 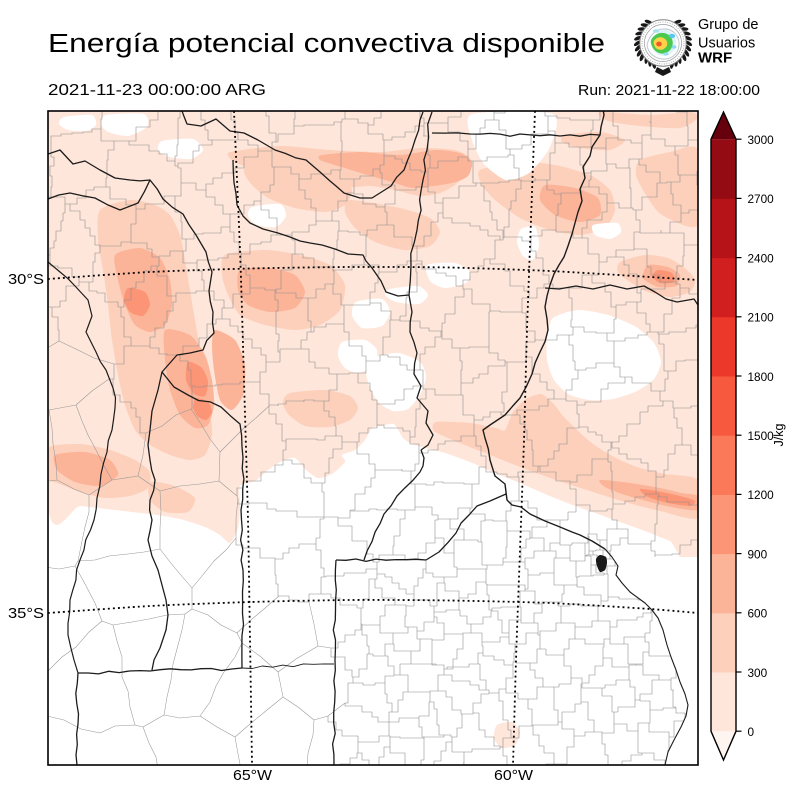 I want to click on svg-text: Grupo de, so click(x=728, y=25).